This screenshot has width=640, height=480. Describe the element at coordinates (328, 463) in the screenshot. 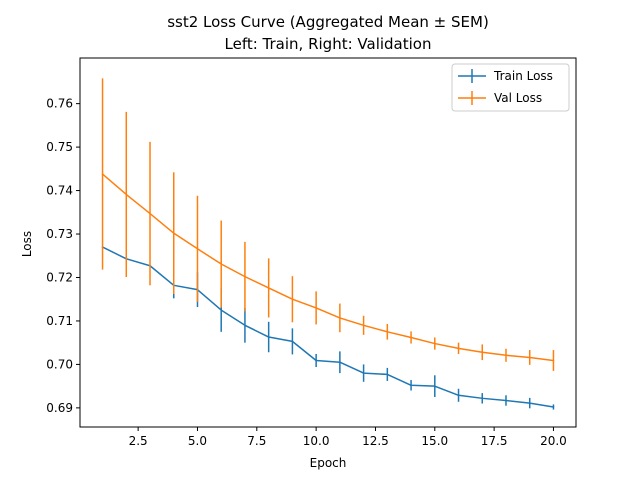

I see `x-axis-label: Epoch` at that location.